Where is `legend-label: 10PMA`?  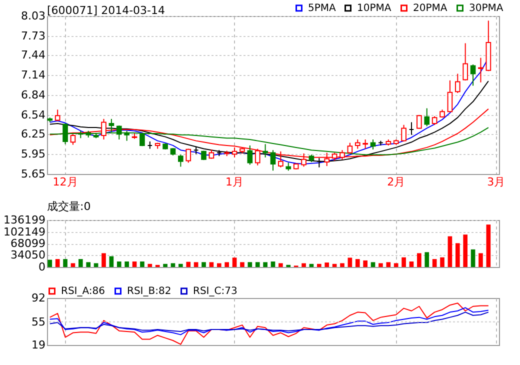 legend-label: 10PMA is located at coordinates (374, 8).